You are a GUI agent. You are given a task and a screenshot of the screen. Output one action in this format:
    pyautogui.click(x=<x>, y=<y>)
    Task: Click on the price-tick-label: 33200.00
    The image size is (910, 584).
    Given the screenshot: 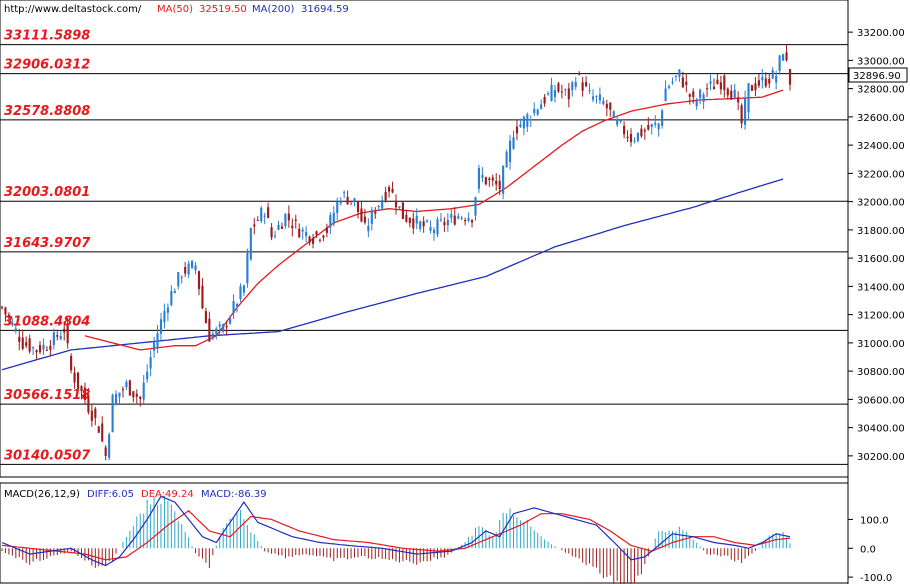 What is the action you would take?
    pyautogui.click(x=881, y=33)
    